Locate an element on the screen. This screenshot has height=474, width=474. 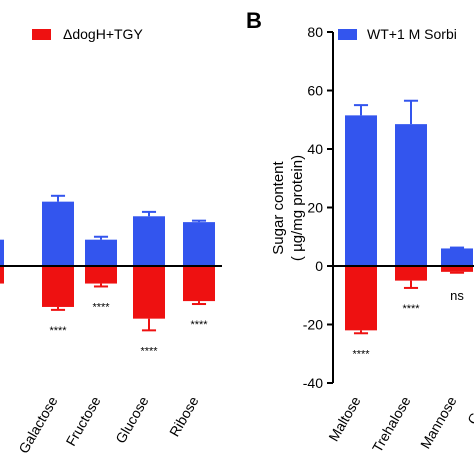
y-tick-label: 60 is located at coordinates (315, 91).